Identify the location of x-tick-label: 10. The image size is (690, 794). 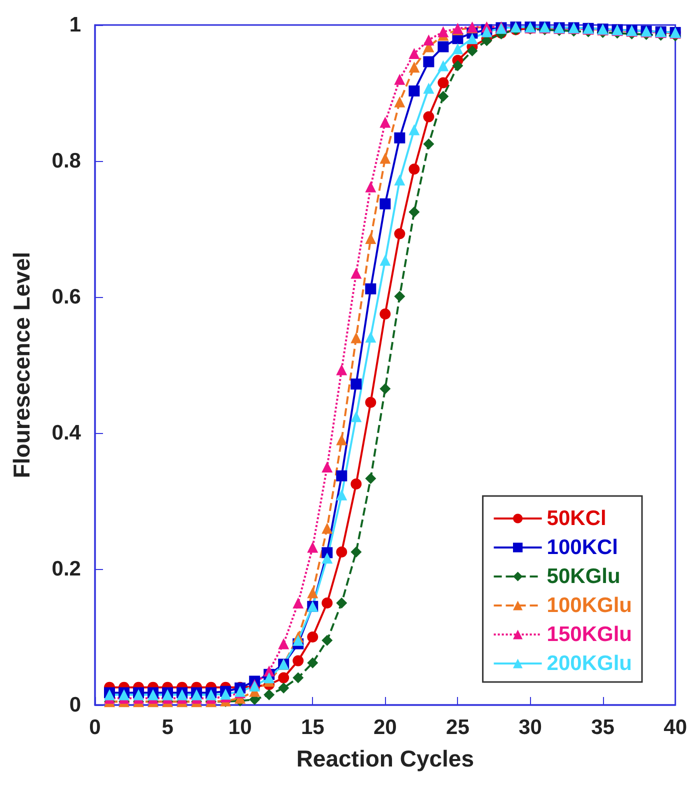
(240, 727).